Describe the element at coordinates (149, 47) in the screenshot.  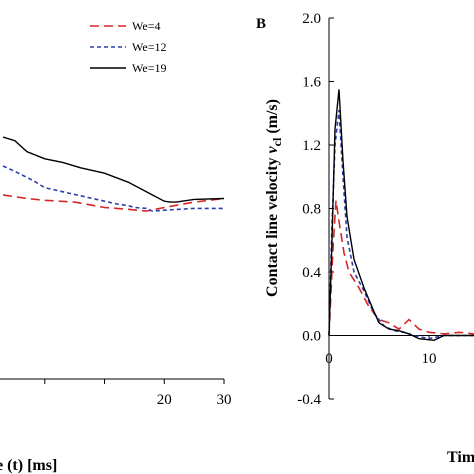
I see `legend-label-we-12: We=12` at that location.